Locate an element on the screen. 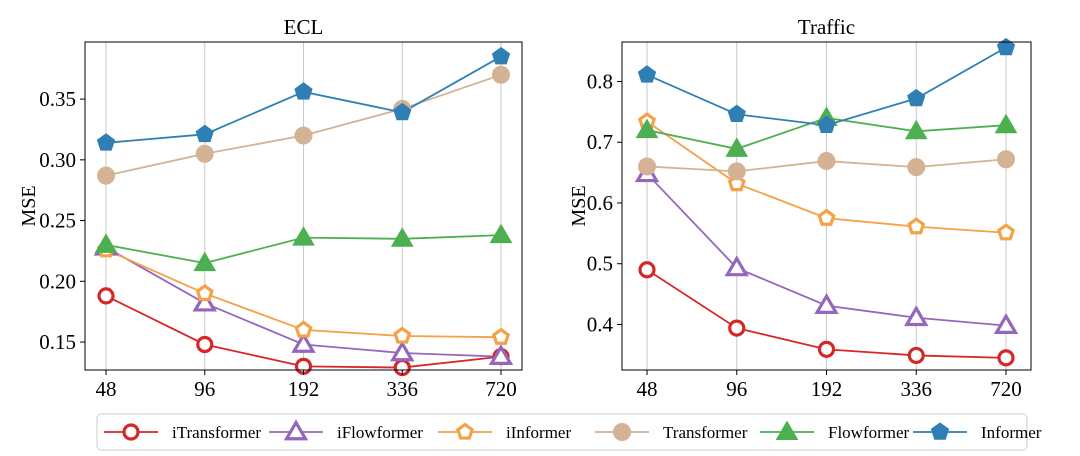 Image resolution: width=1080 pixels, height=456 pixels. legend-item-iinformer: iInformer is located at coordinates (504, 432).